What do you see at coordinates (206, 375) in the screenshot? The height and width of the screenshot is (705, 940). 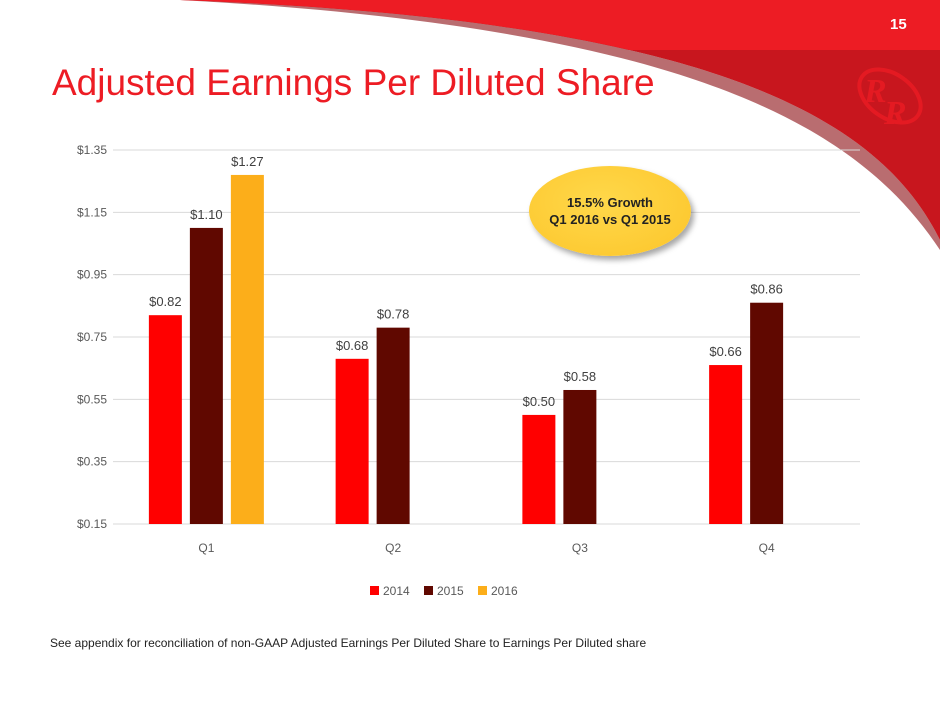 I see `bar-2015-Q1` at bounding box center [206, 375].